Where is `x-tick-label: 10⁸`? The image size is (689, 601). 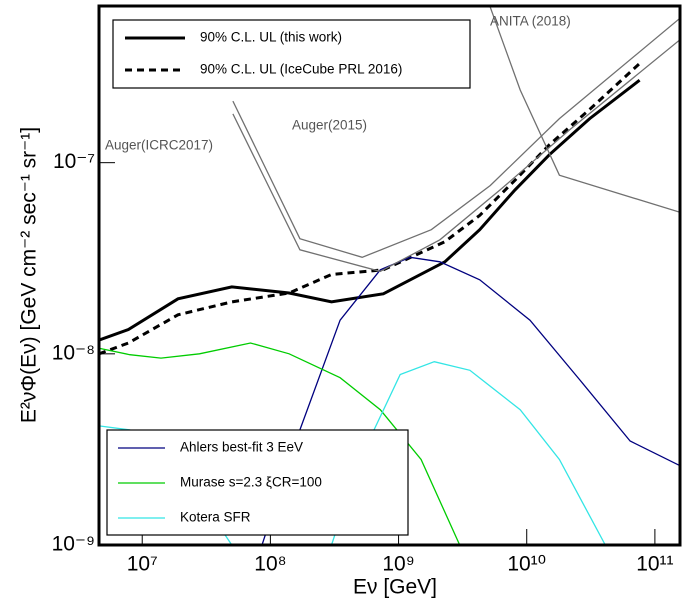
x-tick-label: 10⁸ is located at coordinates (270, 564).